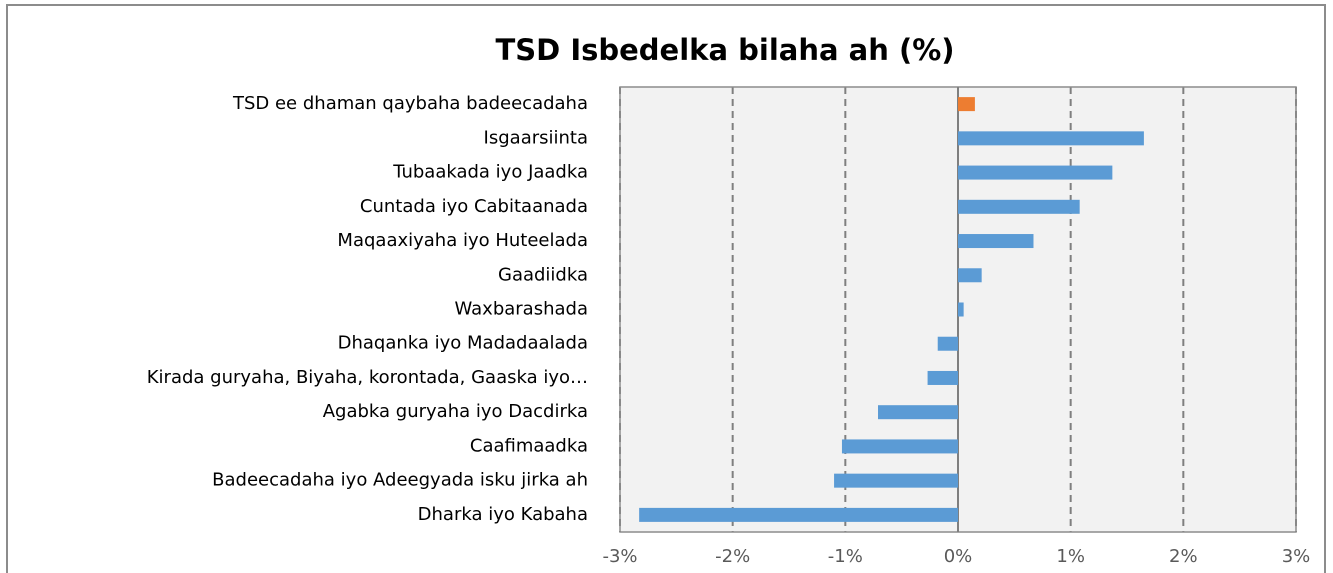 The height and width of the screenshot is (573, 1333). I want to click on x-tick-label: 0%, so click(958, 556).